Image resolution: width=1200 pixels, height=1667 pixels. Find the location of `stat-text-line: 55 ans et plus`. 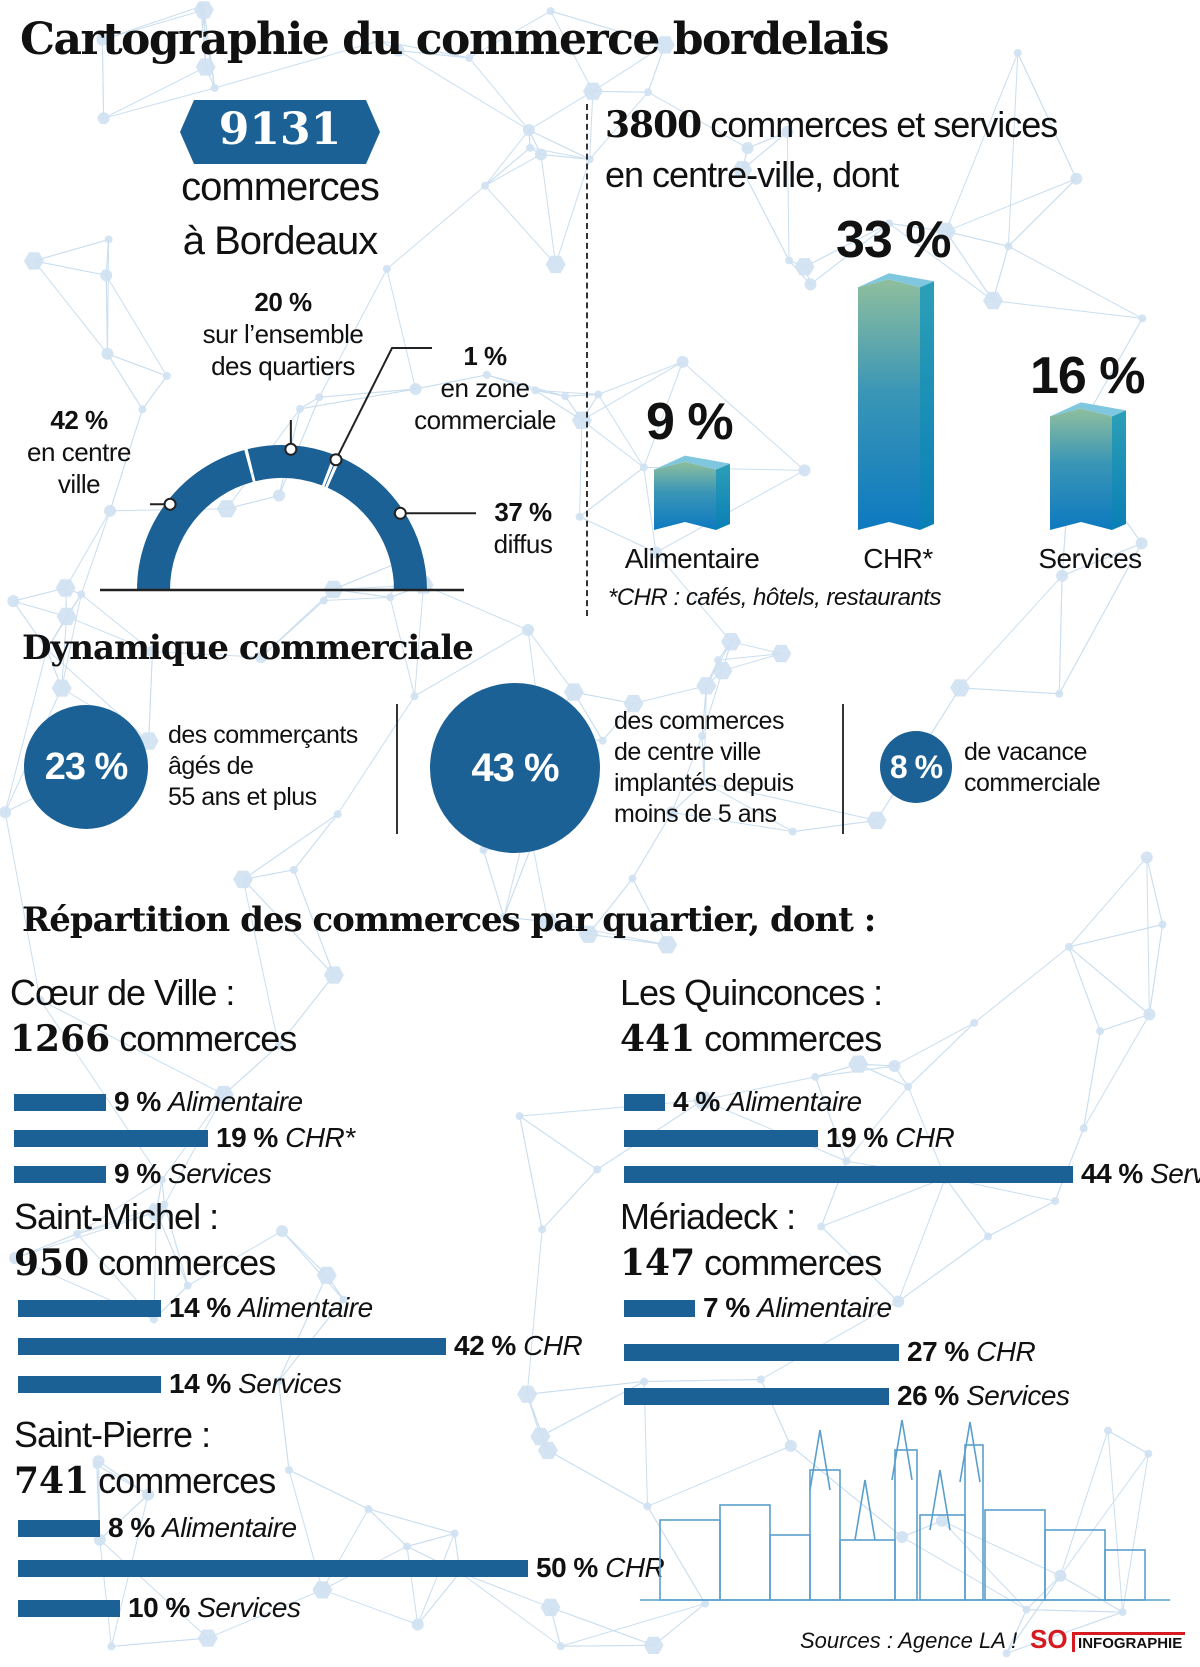

stat-text-line: 55 ans et plus is located at coordinates (242, 797).